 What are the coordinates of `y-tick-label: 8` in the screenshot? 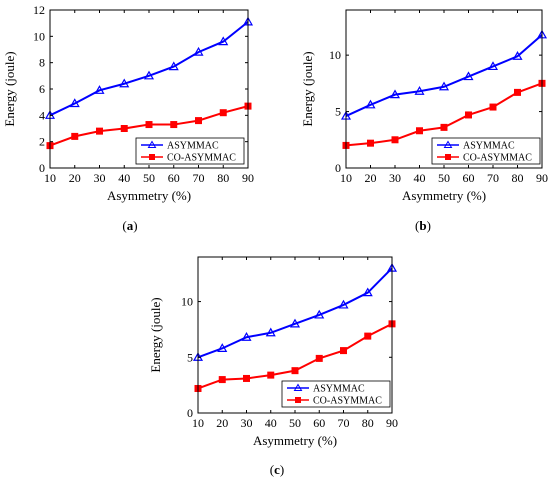 It's located at (42, 63).